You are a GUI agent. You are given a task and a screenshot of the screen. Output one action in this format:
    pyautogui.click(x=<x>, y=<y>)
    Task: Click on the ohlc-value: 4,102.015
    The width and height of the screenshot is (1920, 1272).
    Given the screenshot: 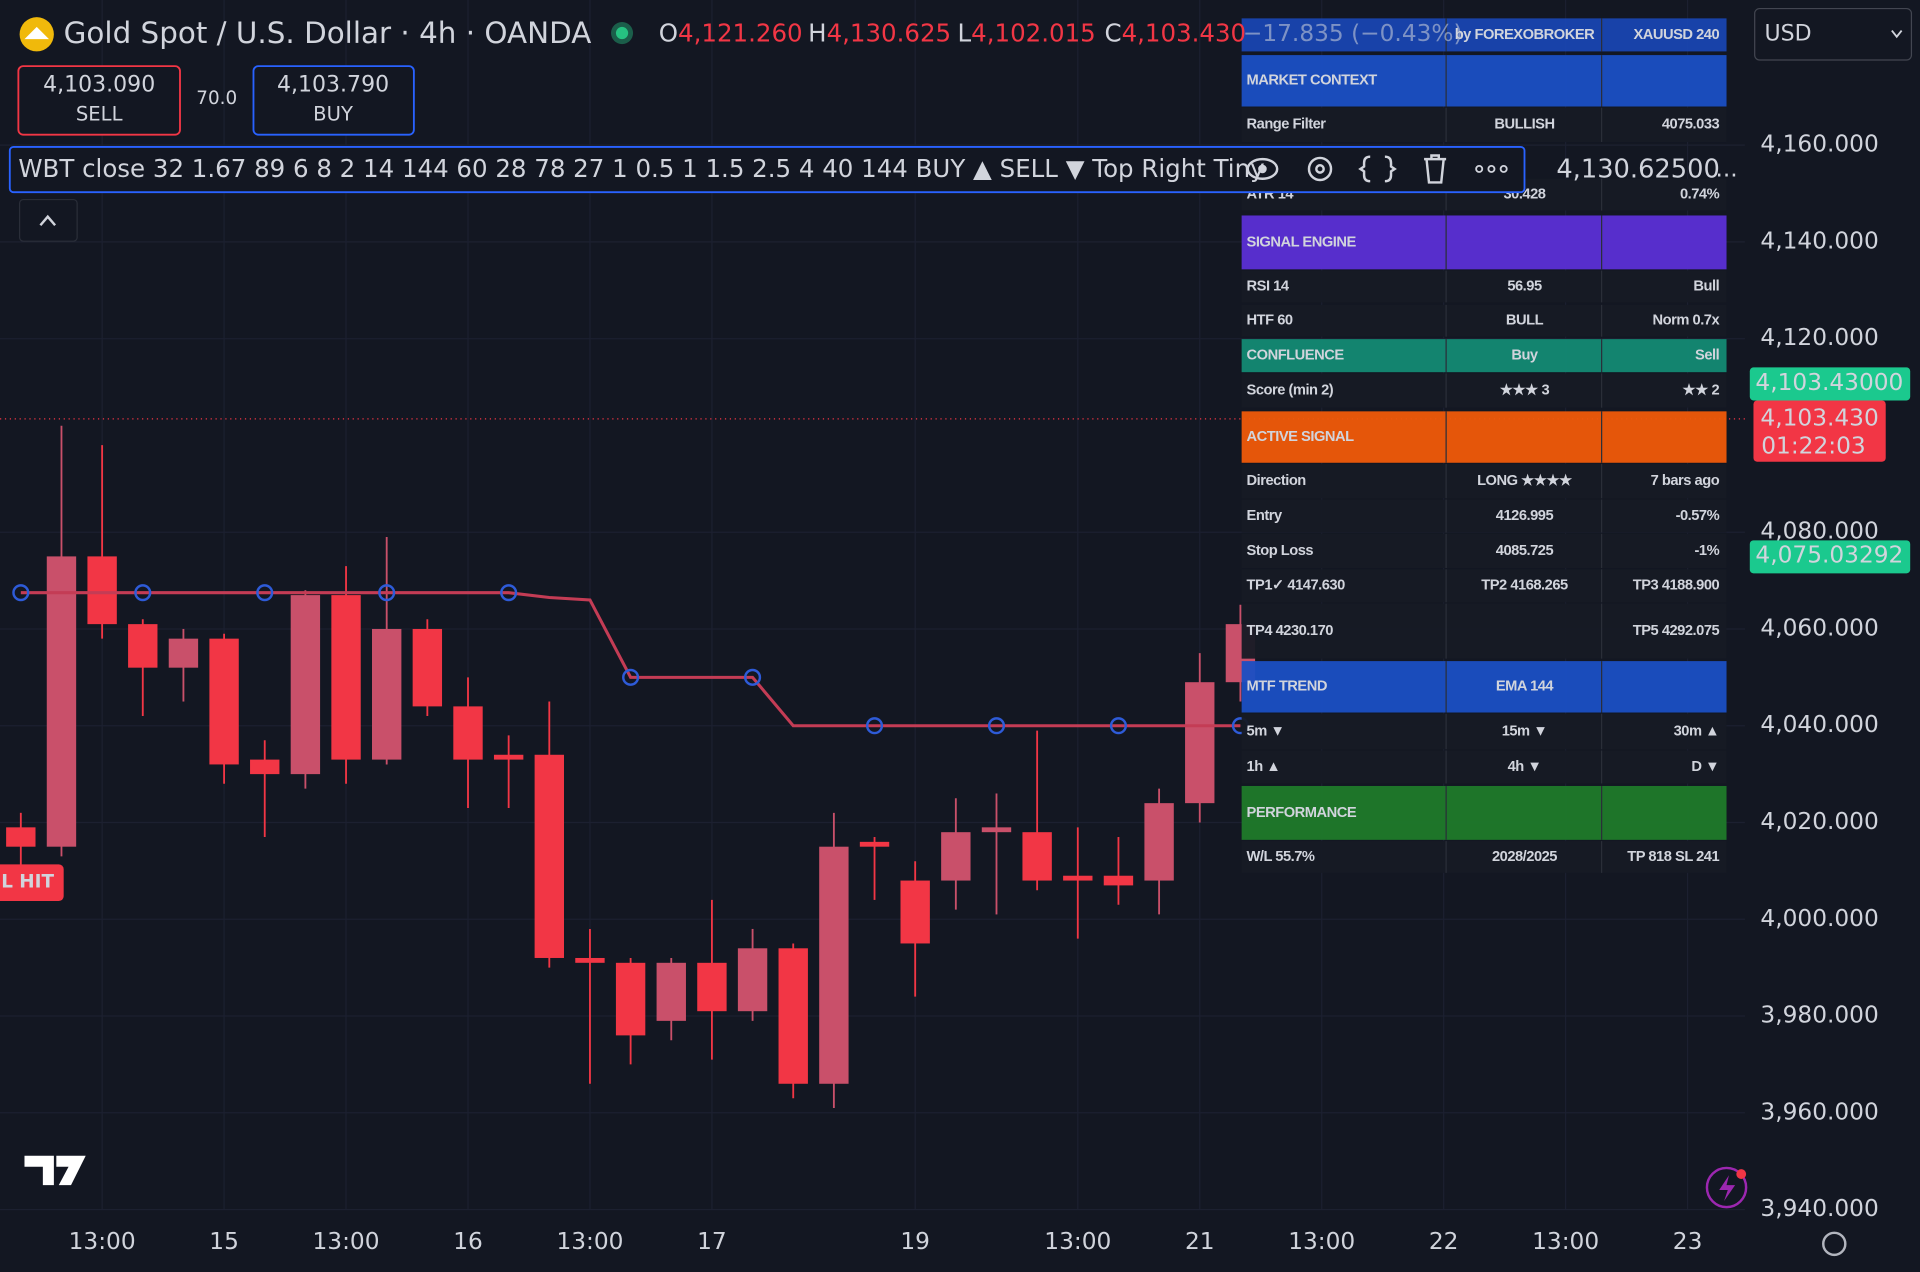 What is the action you would take?
    pyautogui.click(x=1033, y=32)
    